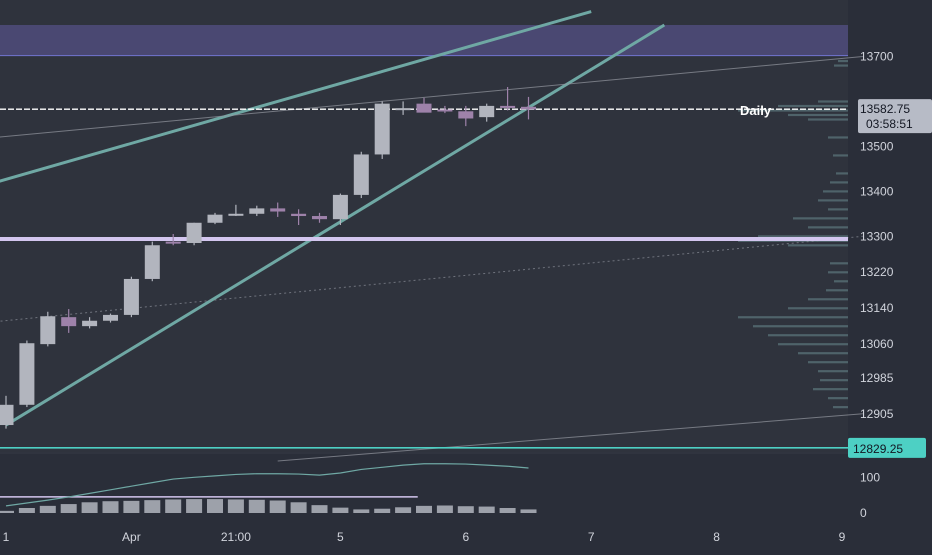 This screenshot has width=932, height=555. I want to click on y-tick-label: 13700, so click(877, 56).